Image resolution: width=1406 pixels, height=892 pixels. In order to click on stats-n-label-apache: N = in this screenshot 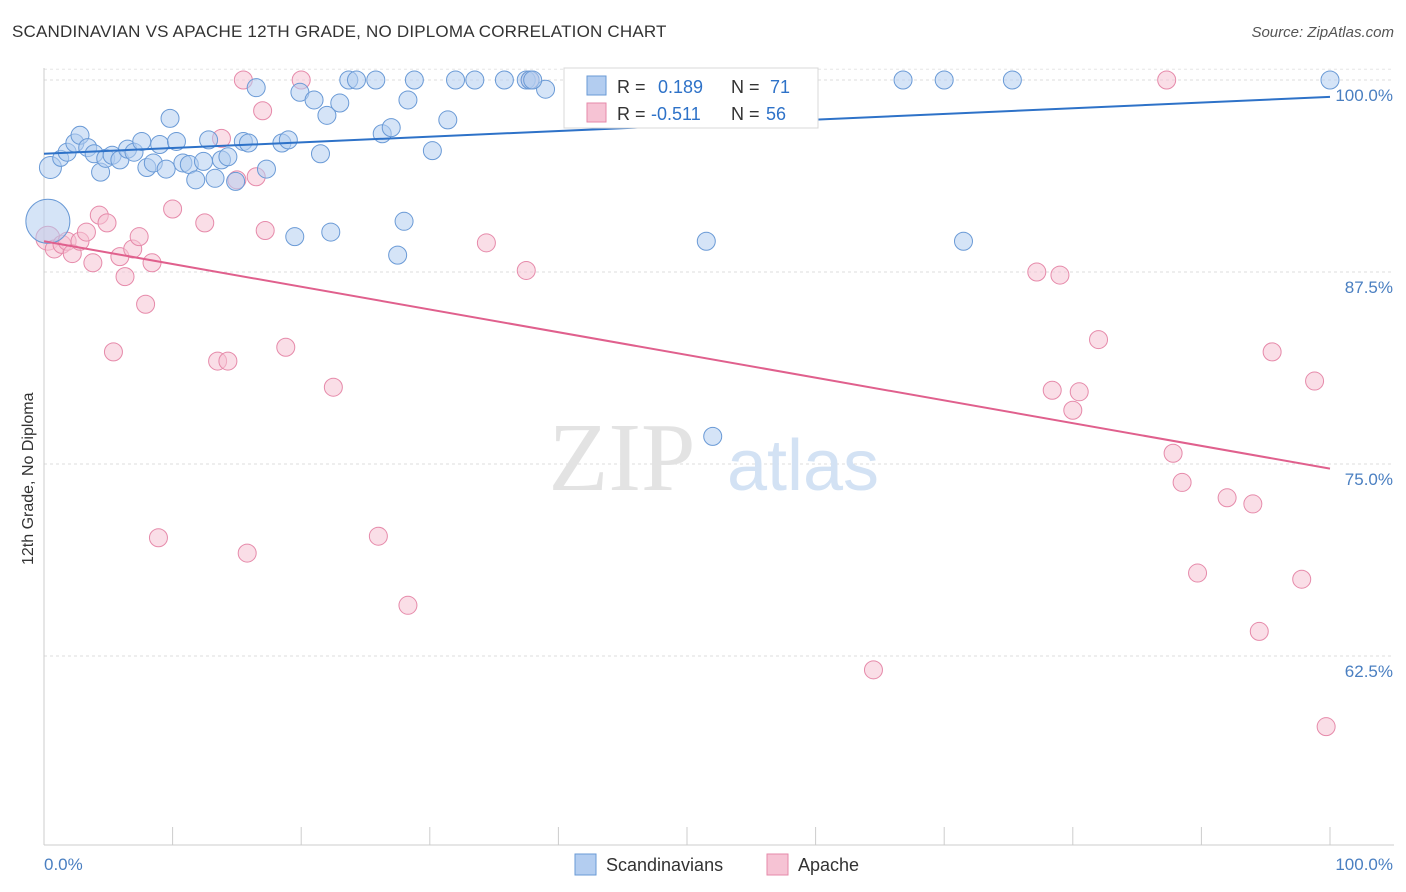, I will do `click(745, 114)`.